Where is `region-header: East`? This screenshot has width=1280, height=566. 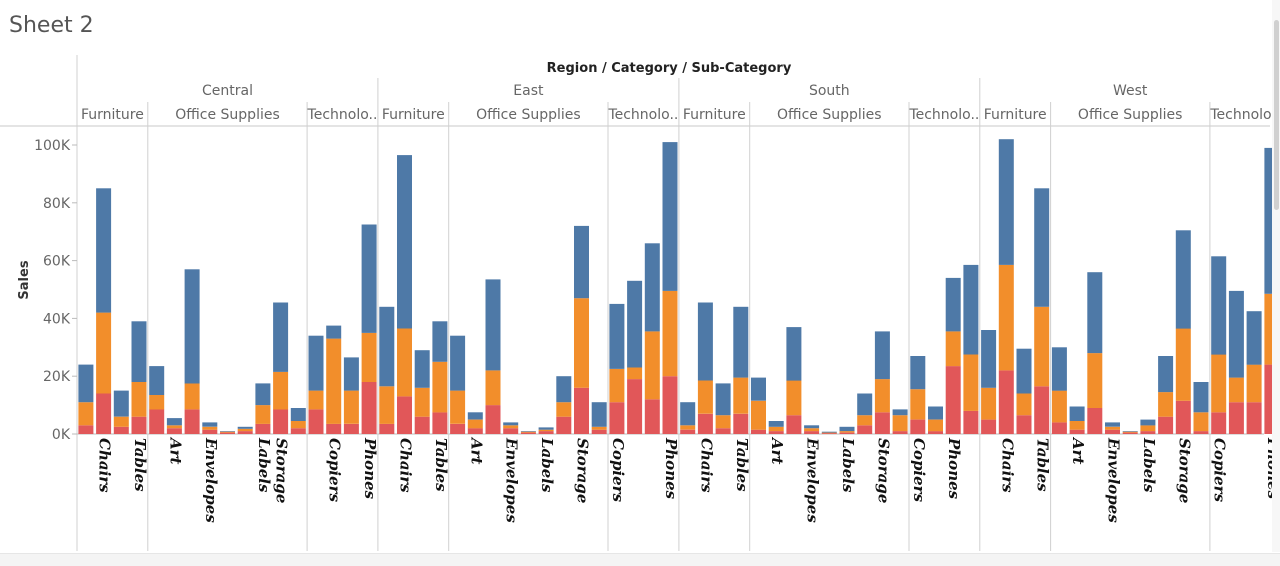 region-header: East is located at coordinates (528, 91).